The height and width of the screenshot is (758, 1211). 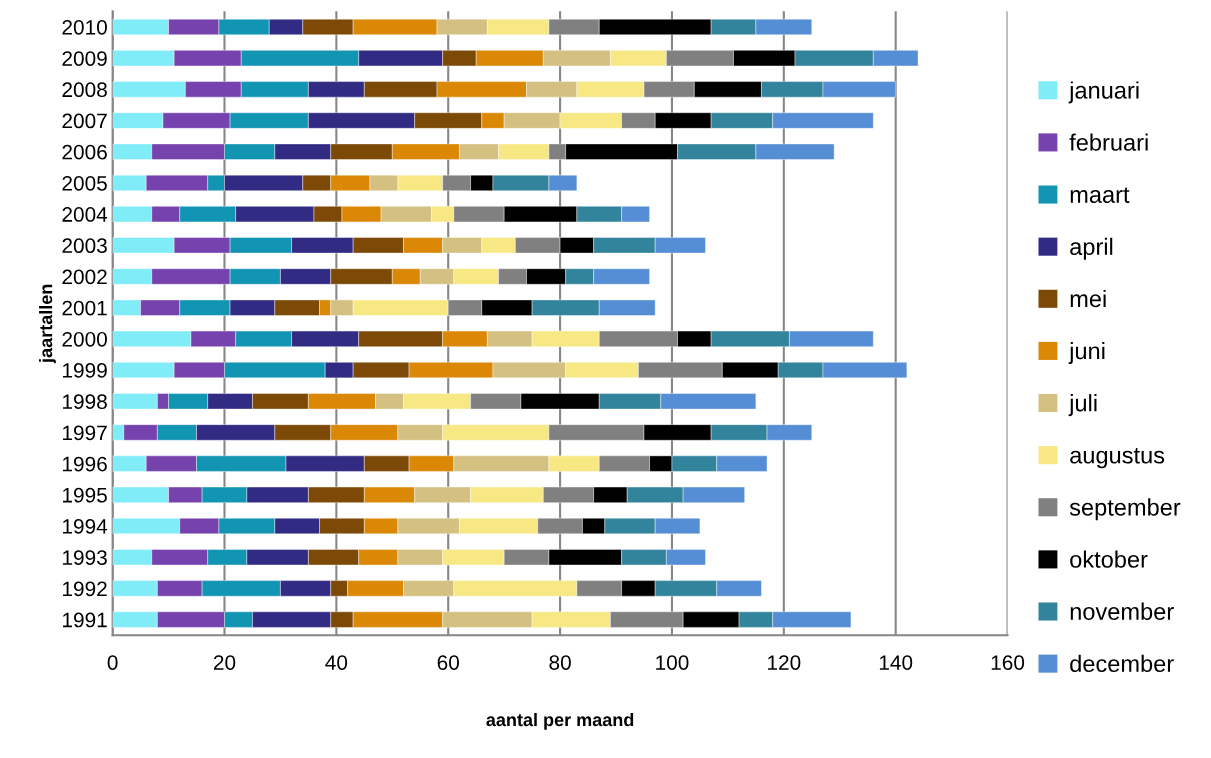 I want to click on x-tick-label: 20, so click(x=224, y=662).